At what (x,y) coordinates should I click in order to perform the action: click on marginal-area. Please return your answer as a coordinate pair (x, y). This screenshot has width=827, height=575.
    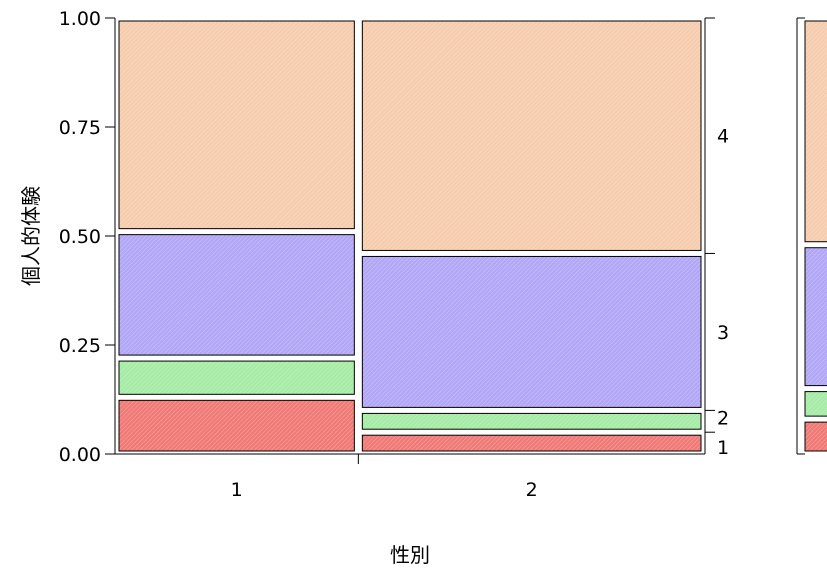
    Looking at the image, I should click on (811, 236).